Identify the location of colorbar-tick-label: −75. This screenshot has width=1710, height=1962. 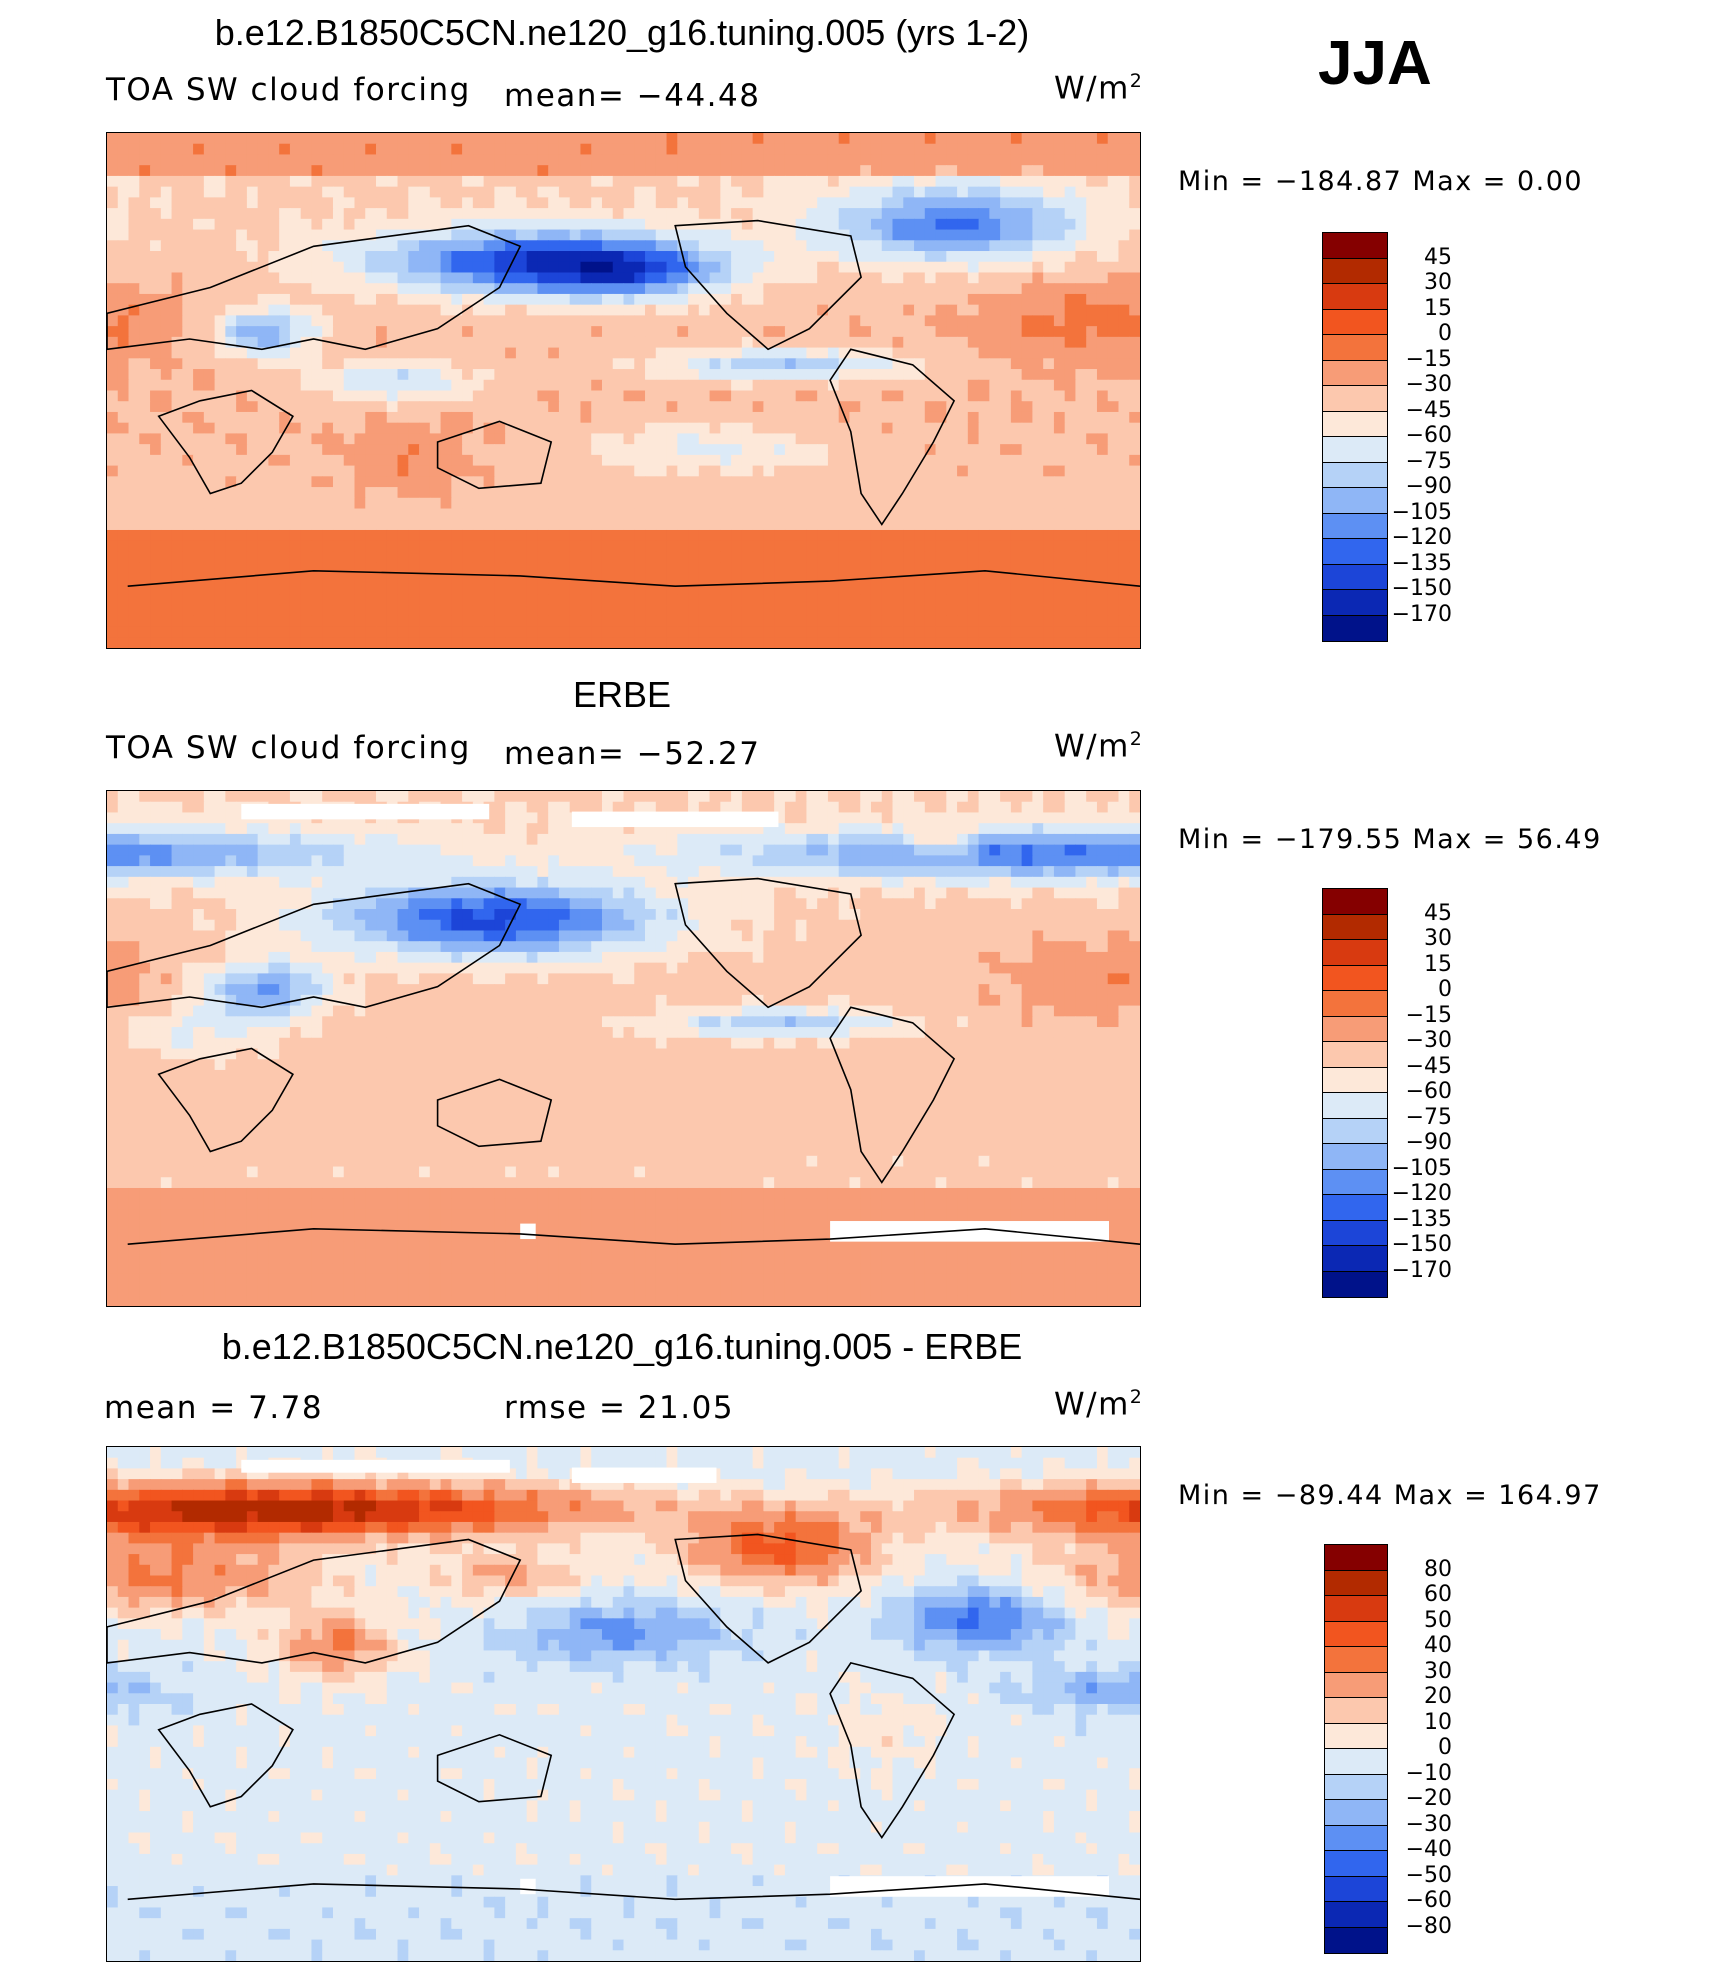
(1428, 461).